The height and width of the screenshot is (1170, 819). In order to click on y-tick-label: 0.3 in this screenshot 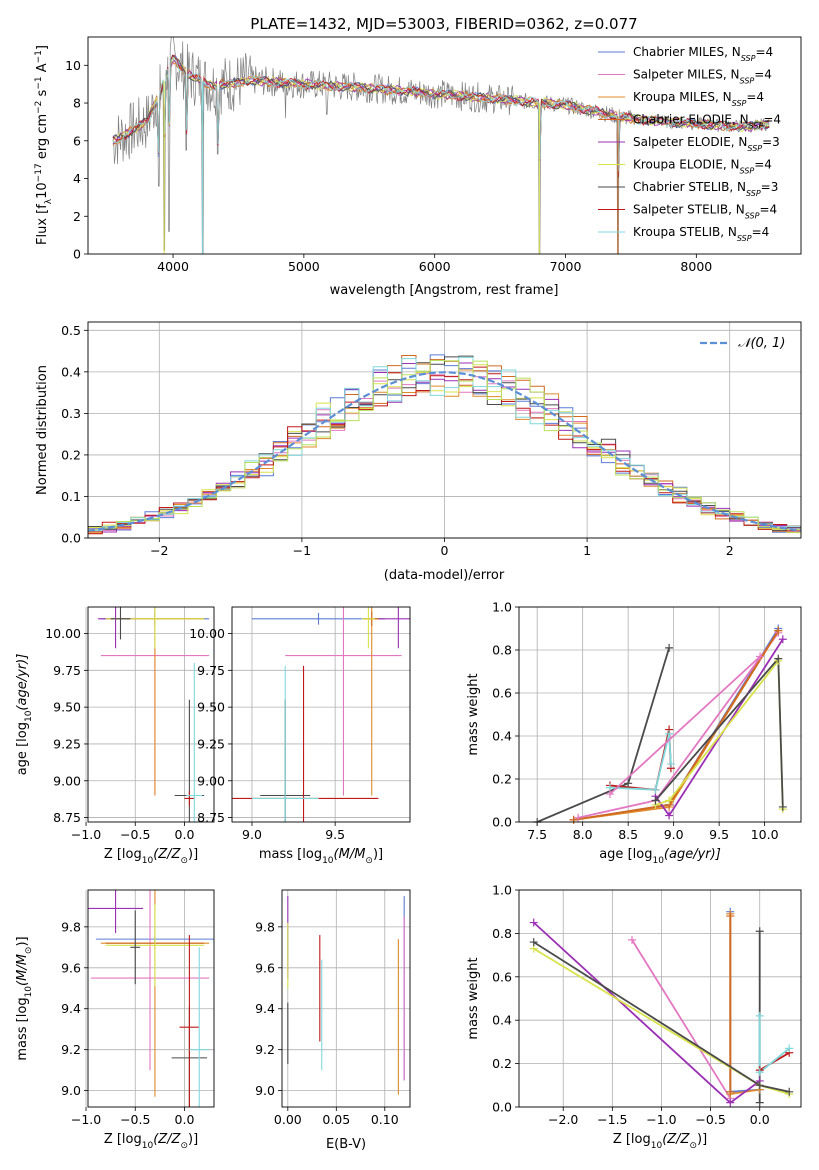, I will do `click(71, 413)`.